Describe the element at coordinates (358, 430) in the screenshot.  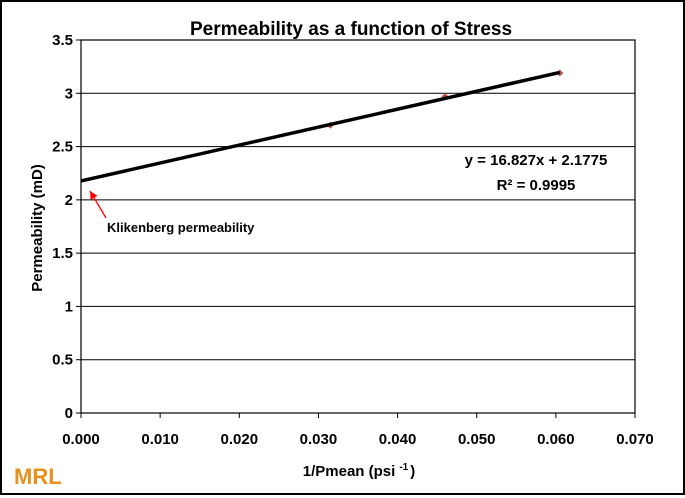
I see `x-axis-ticks: 0.000 0.010 0.020 0.030 0.040 0.050 0.060 0.070` at that location.